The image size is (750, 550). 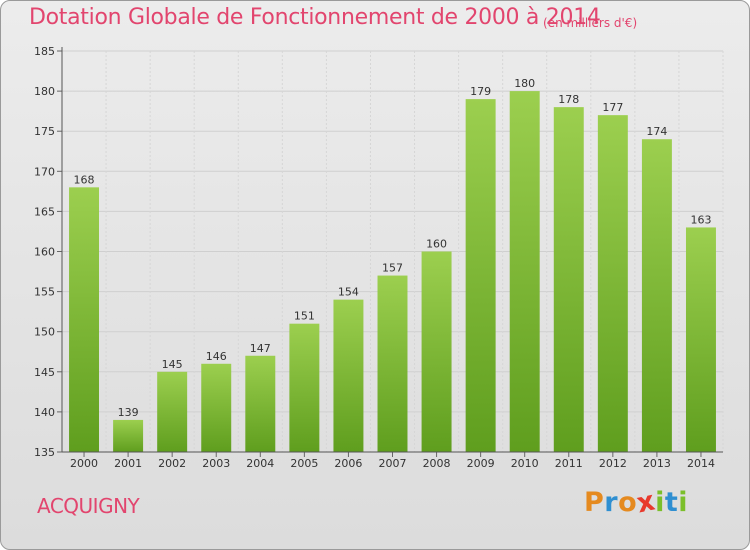 What do you see at coordinates (348, 463) in the screenshot?
I see `x-tick-label: 2006` at bounding box center [348, 463].